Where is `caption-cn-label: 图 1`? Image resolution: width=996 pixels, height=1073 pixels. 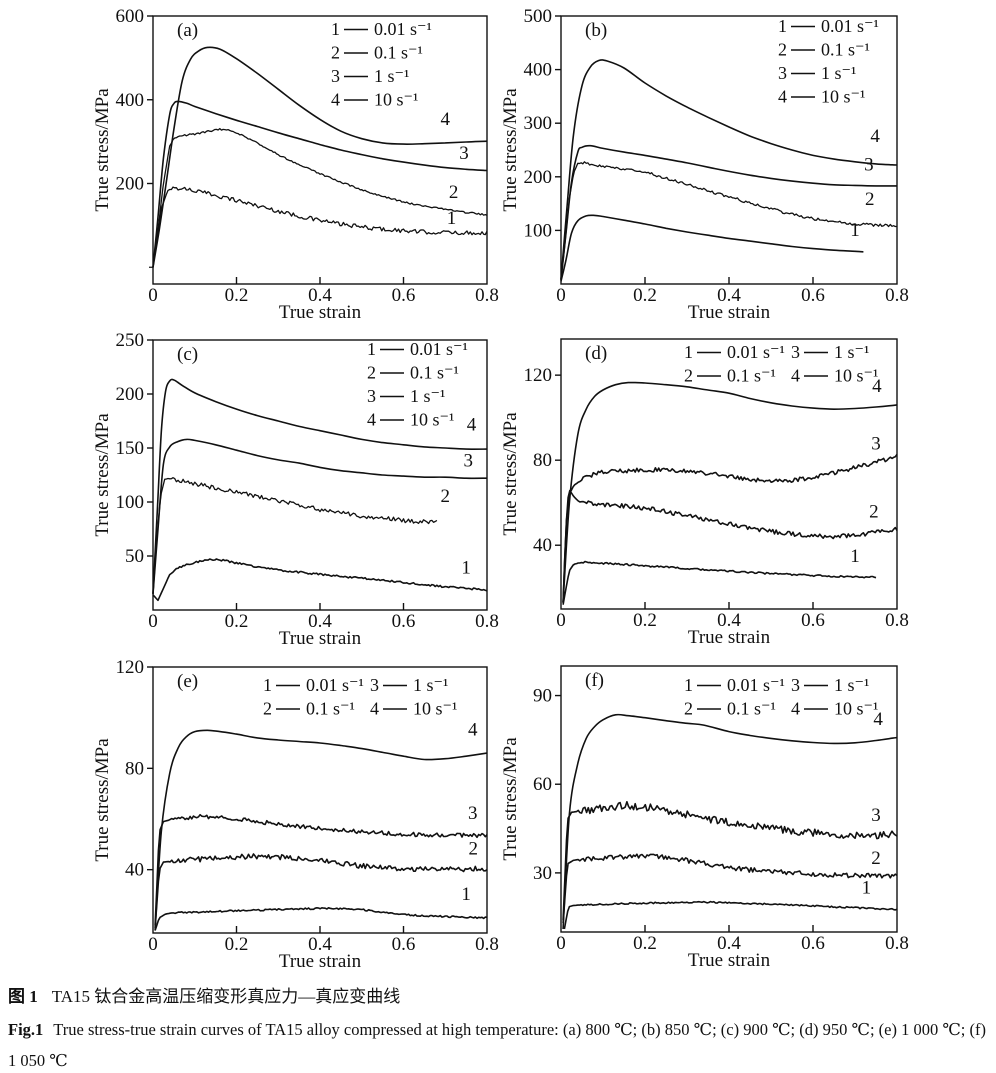
caption-cn-label: 图 1 is located at coordinates (23, 996).